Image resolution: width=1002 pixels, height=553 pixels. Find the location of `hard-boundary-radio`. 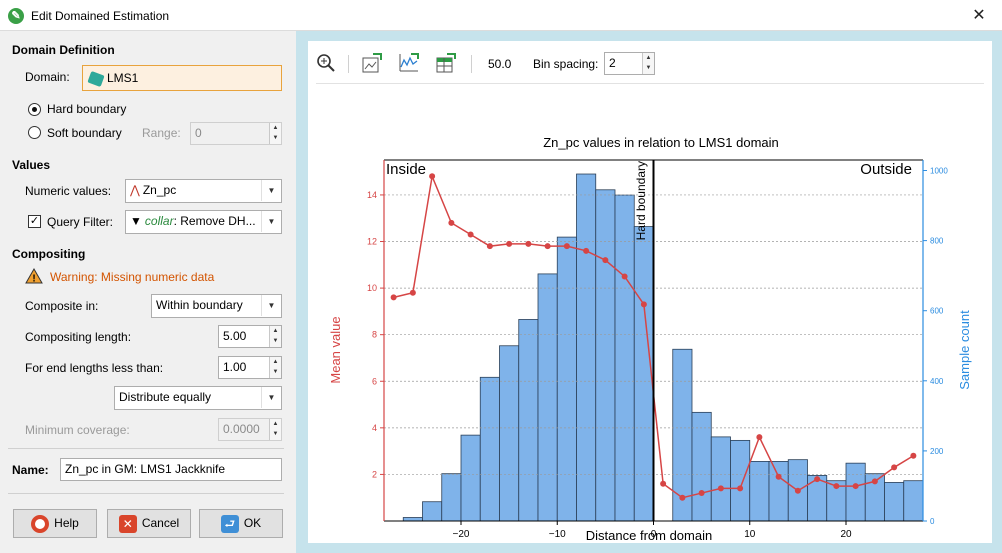

hard-boundary-radio is located at coordinates (34, 109).